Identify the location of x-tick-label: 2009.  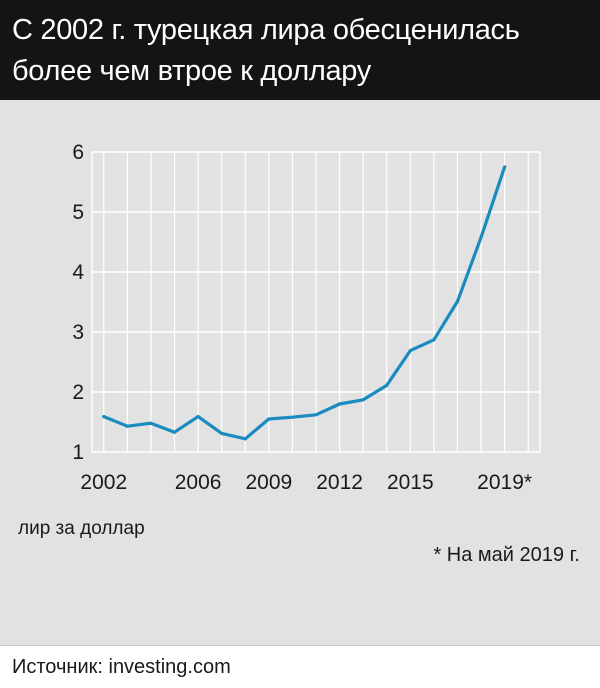
(268, 482).